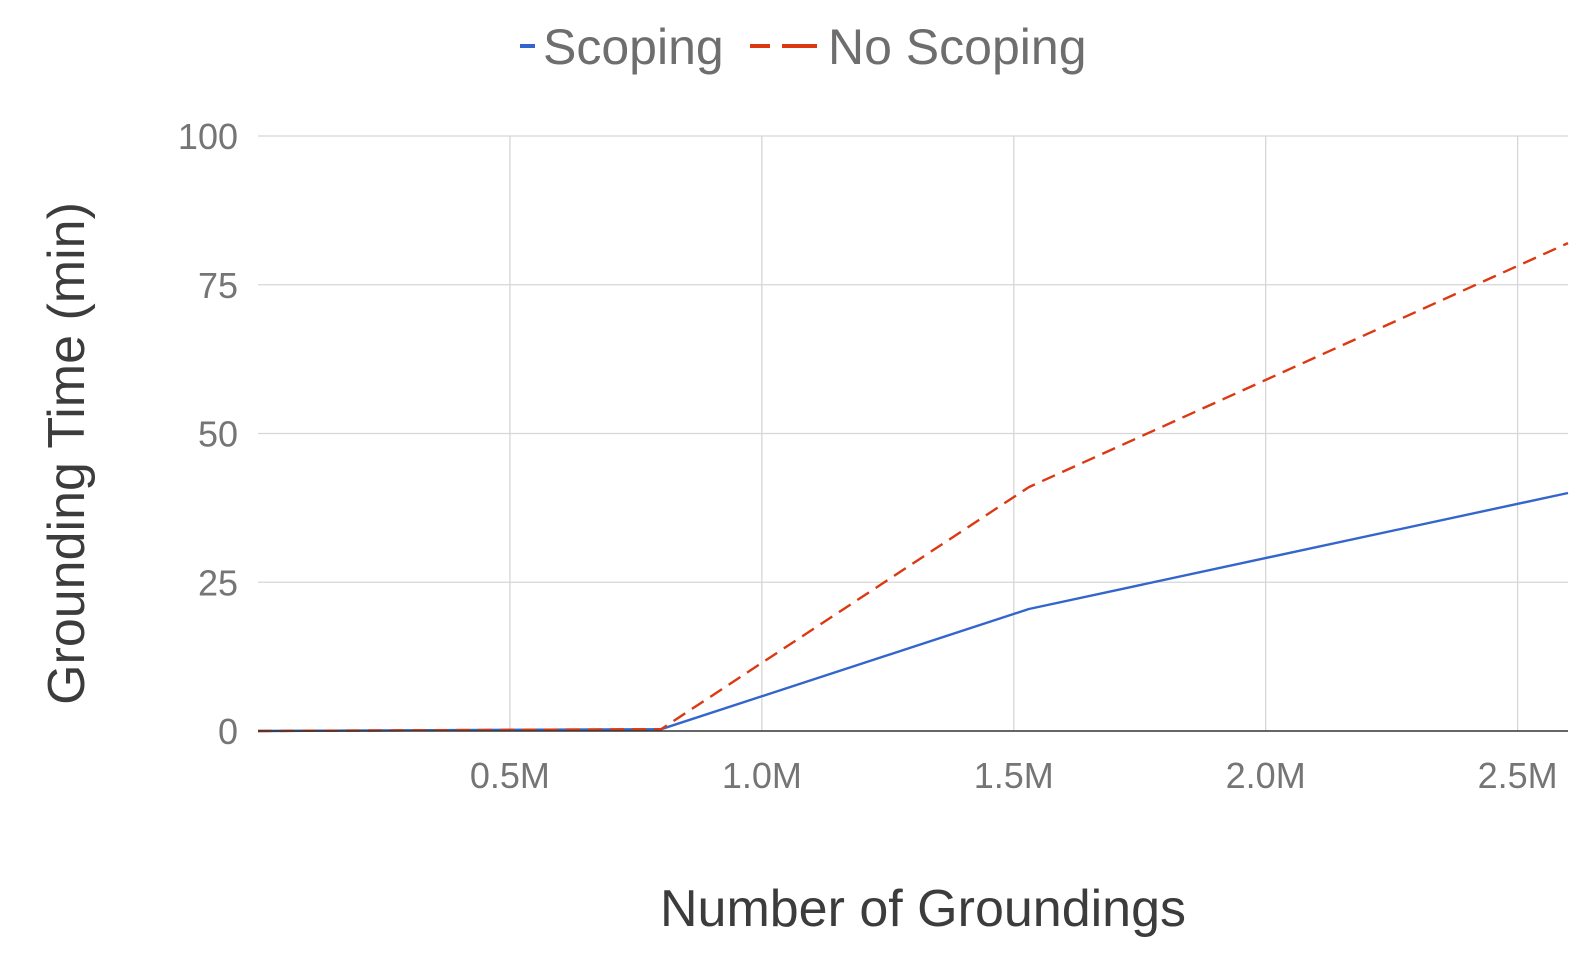 Image resolution: width=1591 pixels, height=957 pixels. Describe the element at coordinates (1266, 775) in the screenshot. I see `x-tick-label: 2.0M` at that location.